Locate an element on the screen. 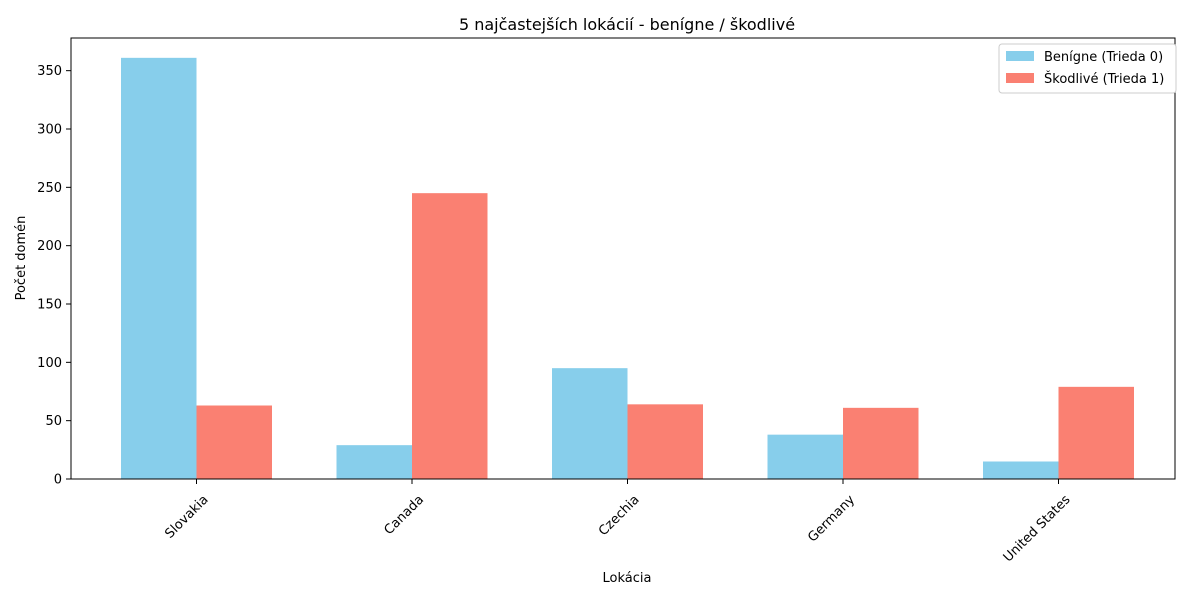  x-axis-label: Lokácia is located at coordinates (627, 578).